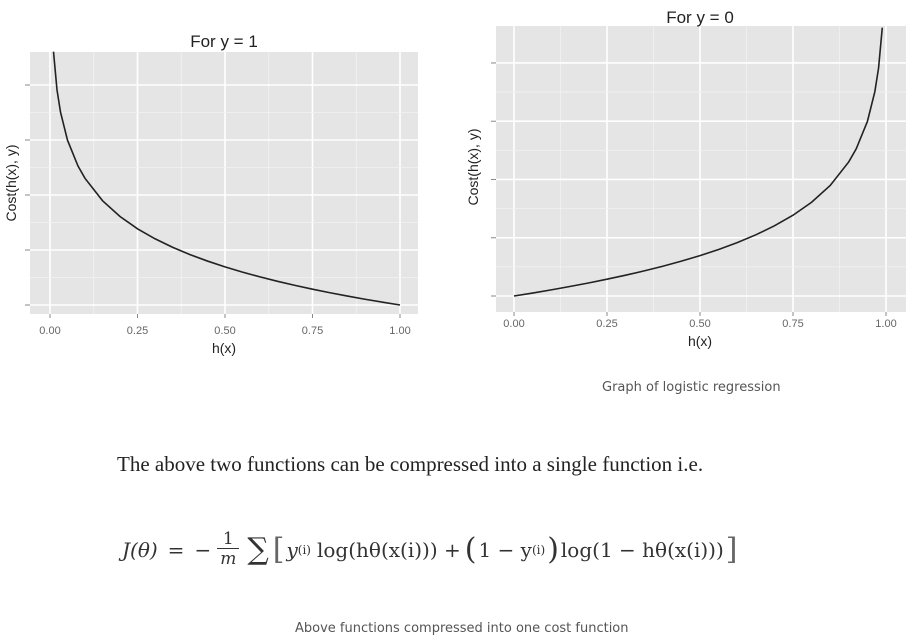  What do you see at coordinates (388, 549) in the screenshot?
I see `formula-log-term-1: log(hθ(x(i))) +` at bounding box center [388, 549].